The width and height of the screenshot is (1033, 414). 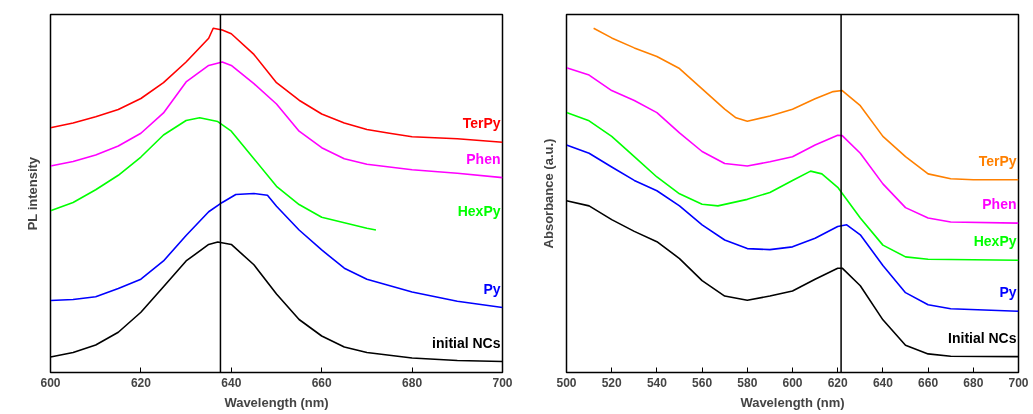 I want to click on x-tick-label: 520, so click(x=612, y=382).